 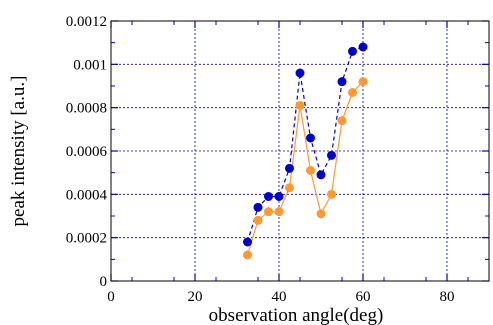 What do you see at coordinates (279, 297) in the screenshot?
I see `x-tick-label: 40` at bounding box center [279, 297].